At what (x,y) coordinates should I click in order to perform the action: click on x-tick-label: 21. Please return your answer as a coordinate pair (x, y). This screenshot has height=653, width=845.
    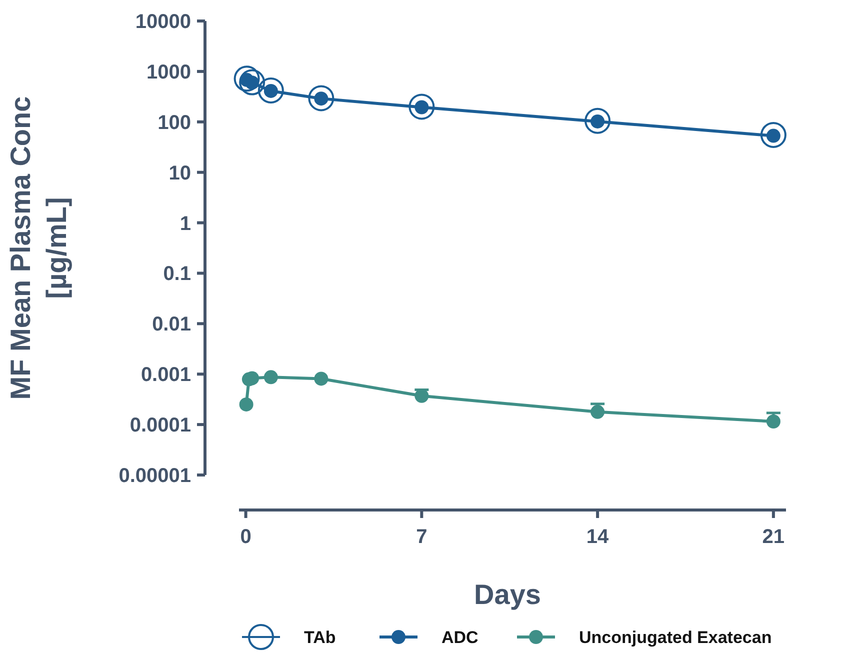
    Looking at the image, I should click on (773, 537).